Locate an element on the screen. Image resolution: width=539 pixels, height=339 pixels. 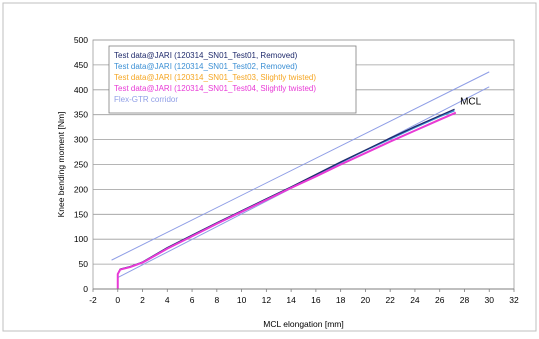
x-tick-label: 10 is located at coordinates (242, 300).